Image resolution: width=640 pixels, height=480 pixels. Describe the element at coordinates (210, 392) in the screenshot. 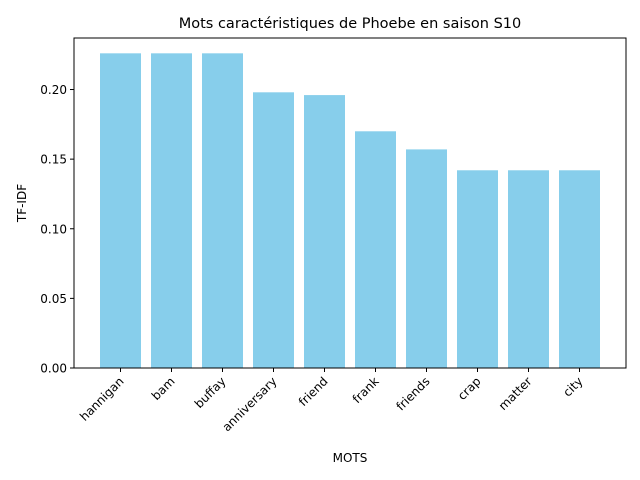

I see `x-tick-label: buffay` at that location.